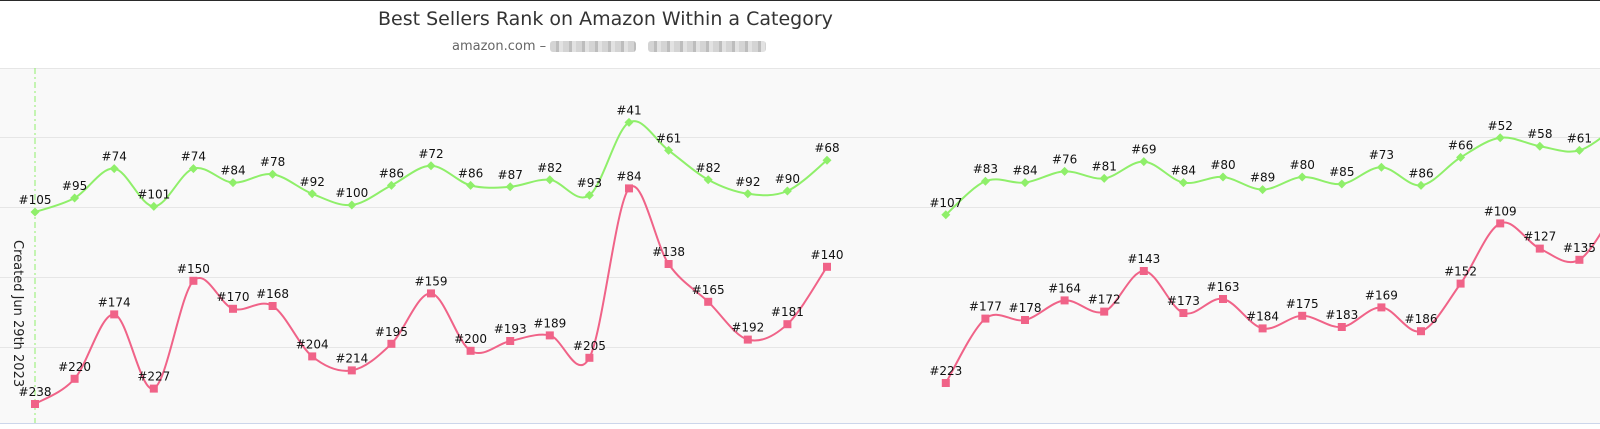  Describe the element at coordinates (312, 182) in the screenshot. I see `series-1-data-label: #92` at that location.